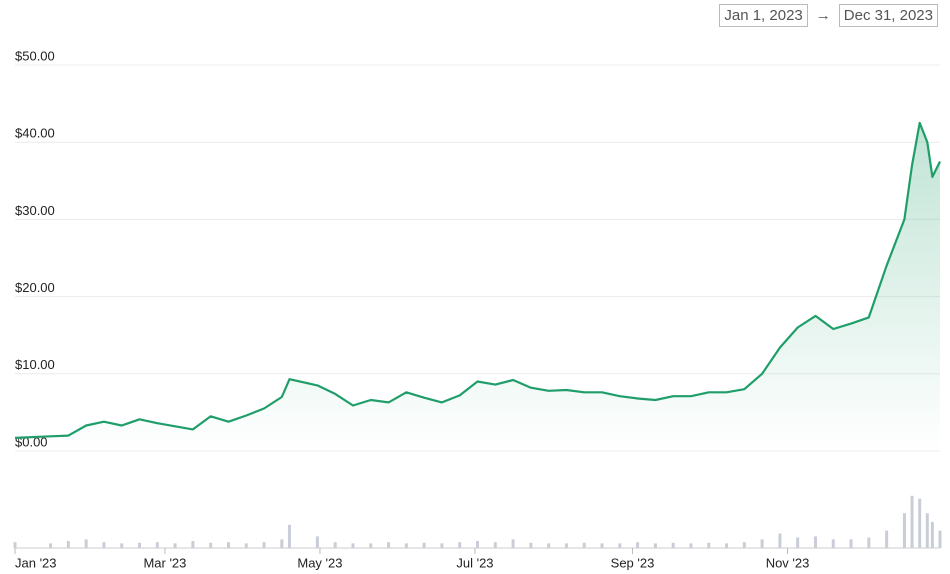  What do you see at coordinates (888, 15) in the screenshot?
I see `end-date: Dec 31, 2023` at bounding box center [888, 15].